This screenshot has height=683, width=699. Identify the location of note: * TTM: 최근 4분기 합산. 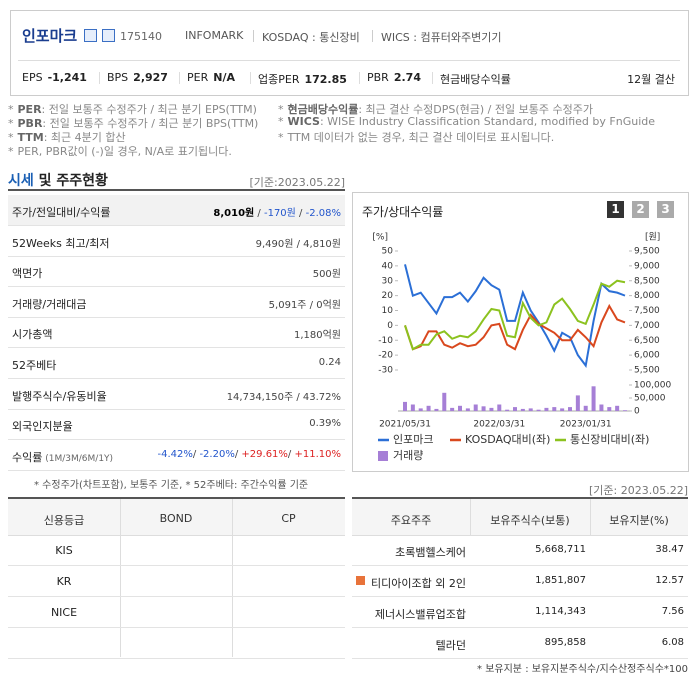
(67, 137).